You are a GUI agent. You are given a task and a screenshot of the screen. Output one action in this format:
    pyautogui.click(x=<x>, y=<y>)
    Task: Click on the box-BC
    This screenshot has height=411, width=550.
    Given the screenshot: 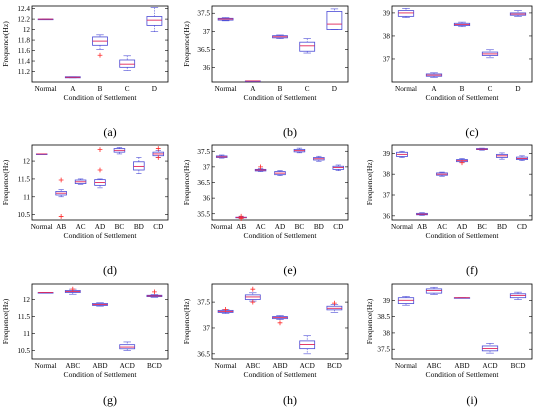 What is the action you would take?
    pyautogui.click(x=119, y=151)
    